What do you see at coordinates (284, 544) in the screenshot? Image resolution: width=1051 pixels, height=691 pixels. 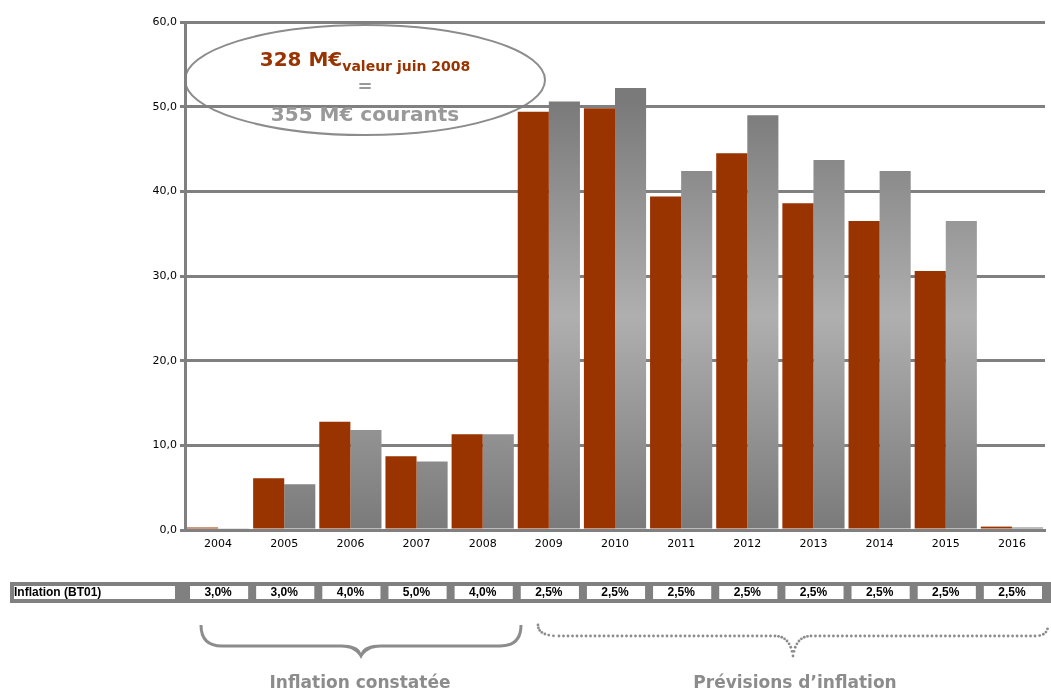 I see `x-tick-label: 2005` at bounding box center [284, 544].